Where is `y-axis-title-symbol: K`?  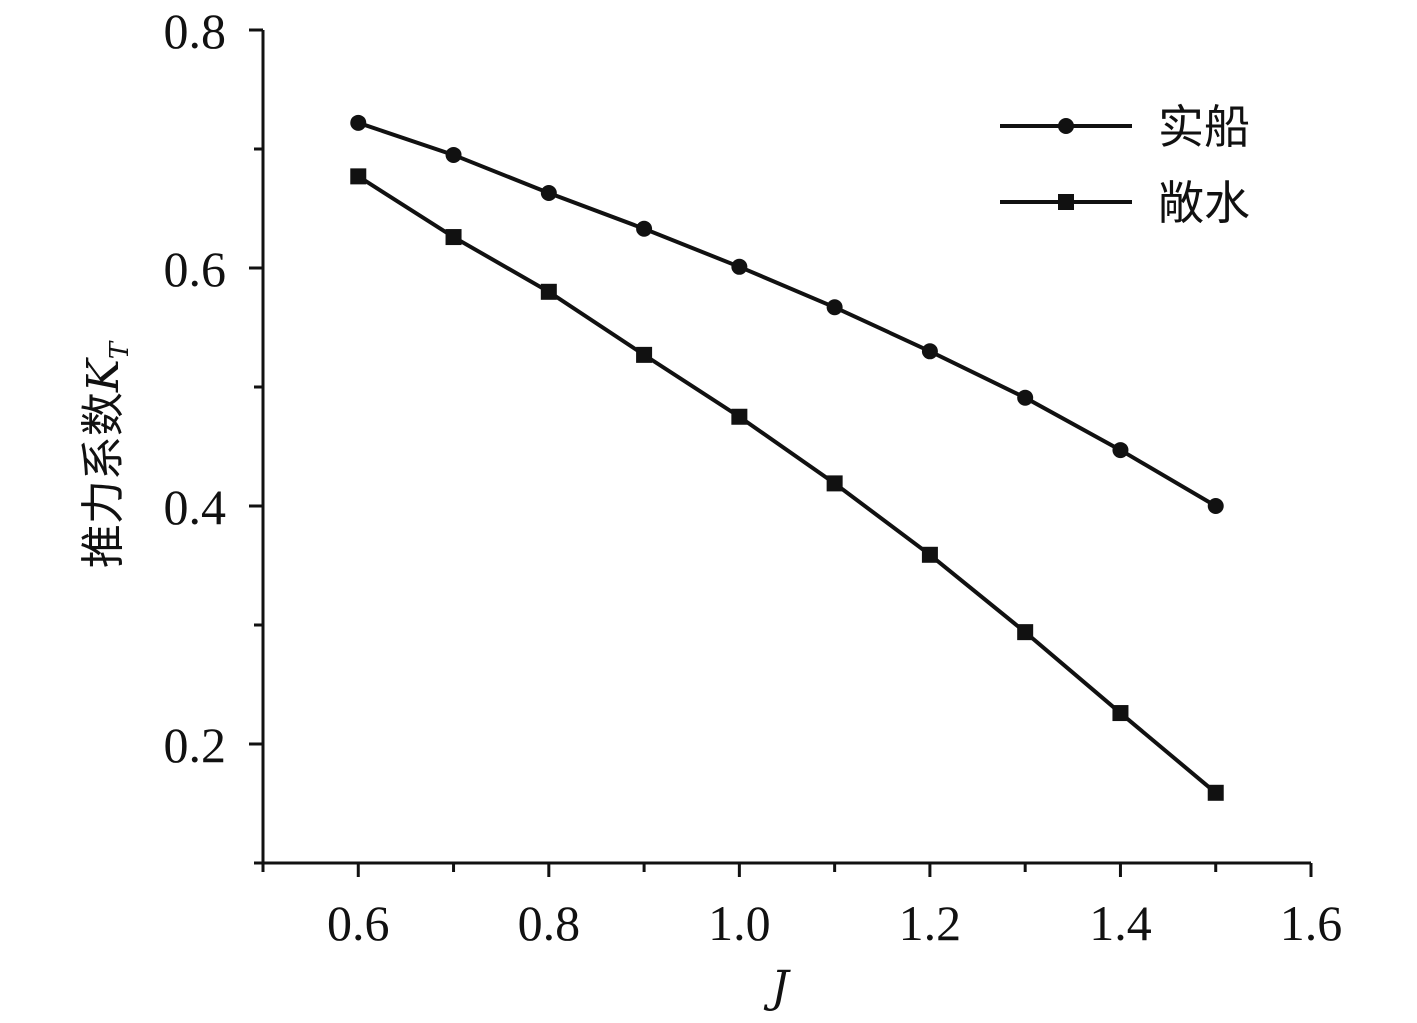
y-axis-title-symbol: K is located at coordinates (103, 375).